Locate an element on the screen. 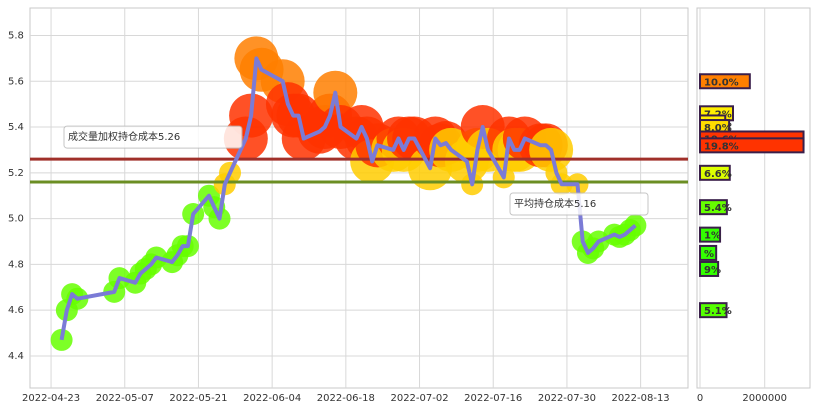  chip-glow is located at coordinates (61, 339).